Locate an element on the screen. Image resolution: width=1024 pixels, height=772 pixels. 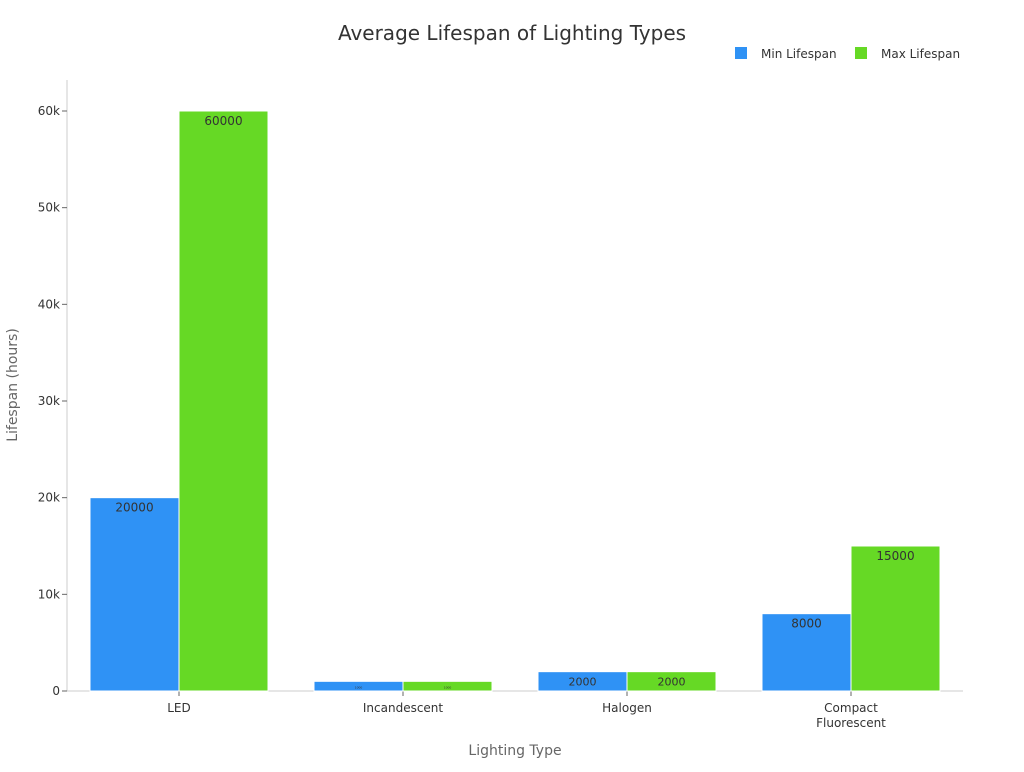
x-tick-label: LED is located at coordinates (179, 708).